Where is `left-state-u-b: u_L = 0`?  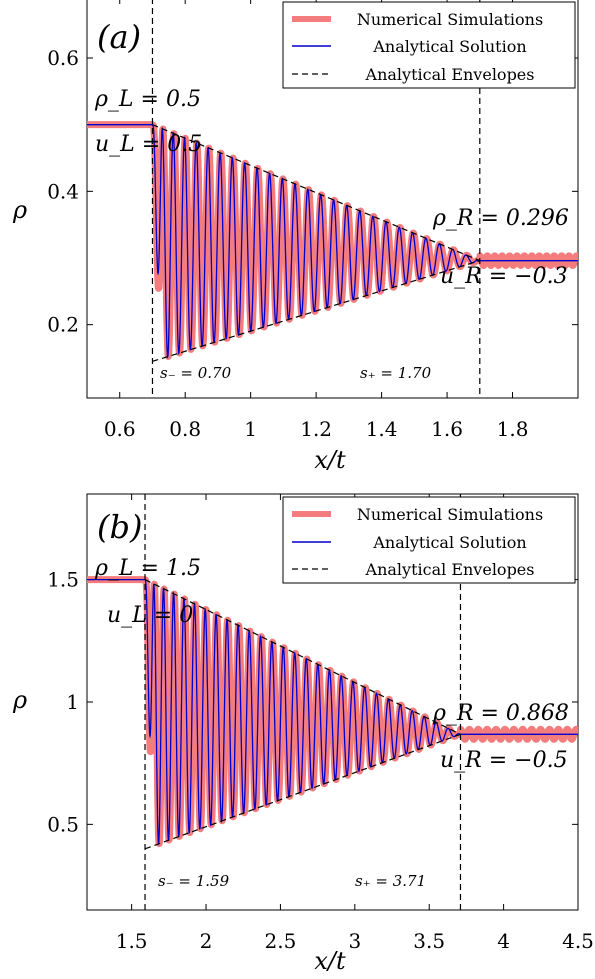
left-state-u-b: u_L = 0 is located at coordinates (150, 615).